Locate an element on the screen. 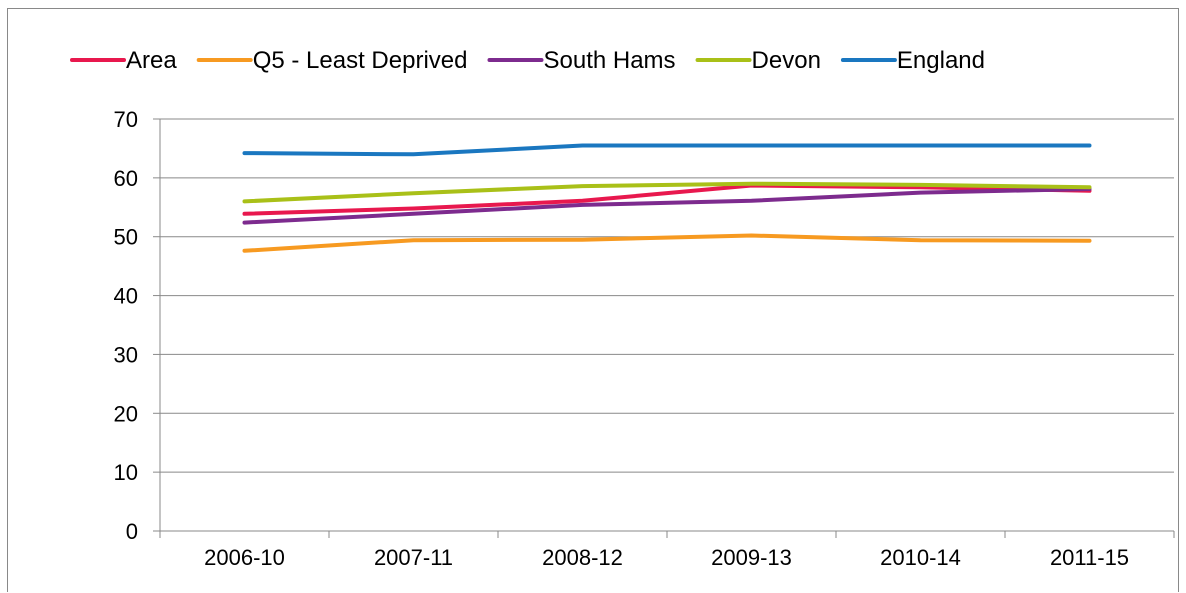 This screenshot has height=593, width=1186. legend-label: England is located at coordinates (941, 60).